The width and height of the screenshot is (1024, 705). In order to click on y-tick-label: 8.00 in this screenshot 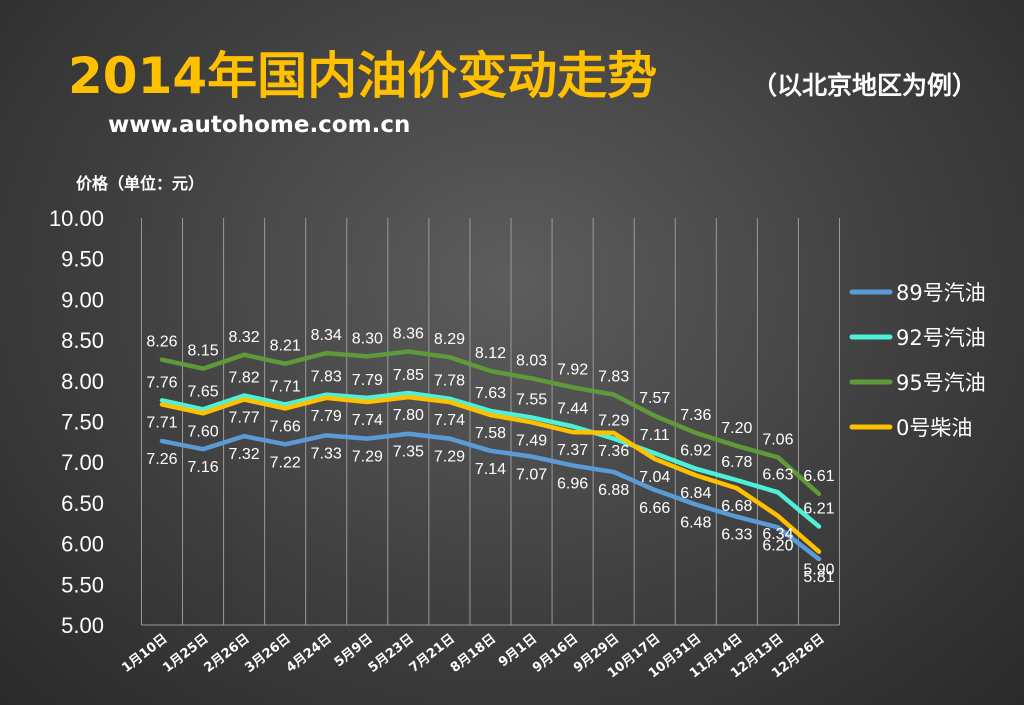, I will do `click(82, 381)`.